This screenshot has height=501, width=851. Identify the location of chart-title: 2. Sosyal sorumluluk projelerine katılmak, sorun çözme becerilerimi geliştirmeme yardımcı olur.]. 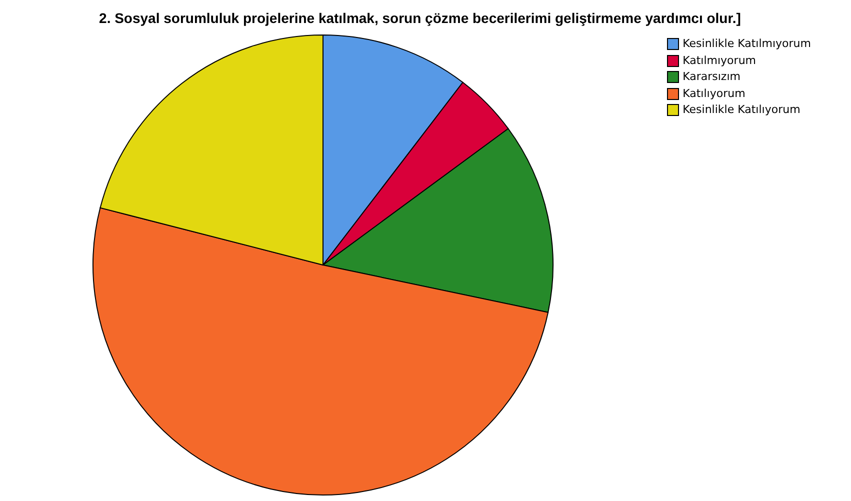
(420, 18).